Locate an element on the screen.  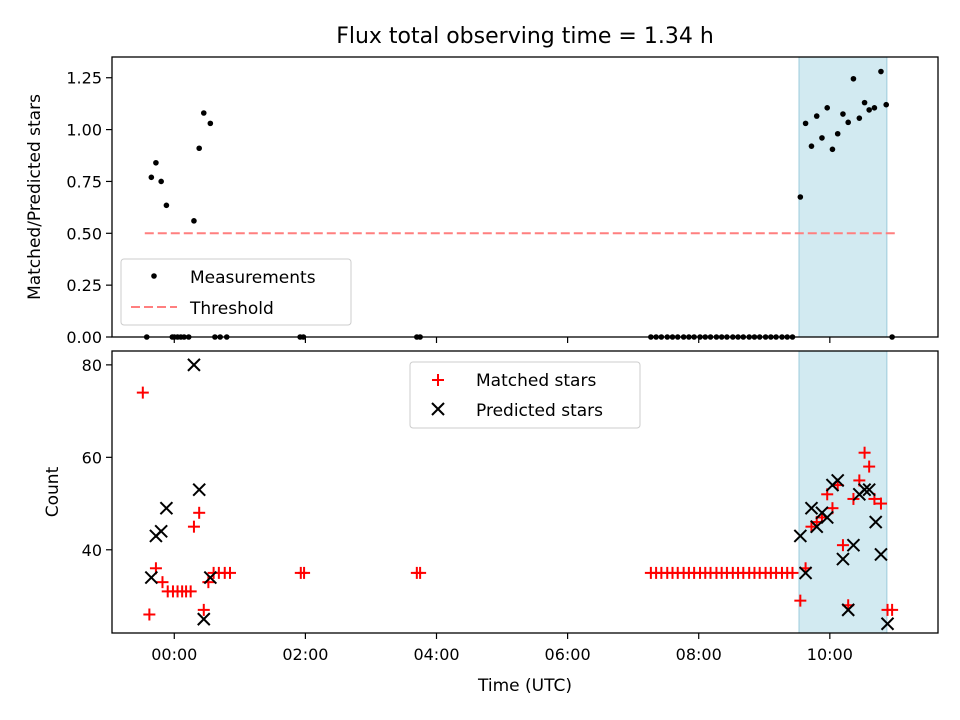
x-tick-label: 04:00 is located at coordinates (436, 654).